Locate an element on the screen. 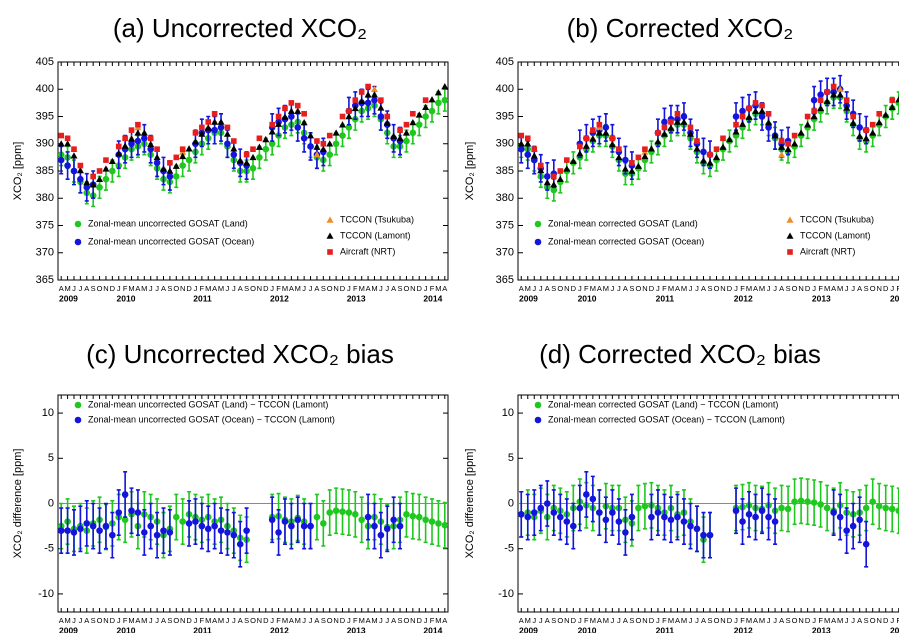 The width and height of the screenshot is (899, 633). y-tick-label: 5 is located at coordinates (511, 458).